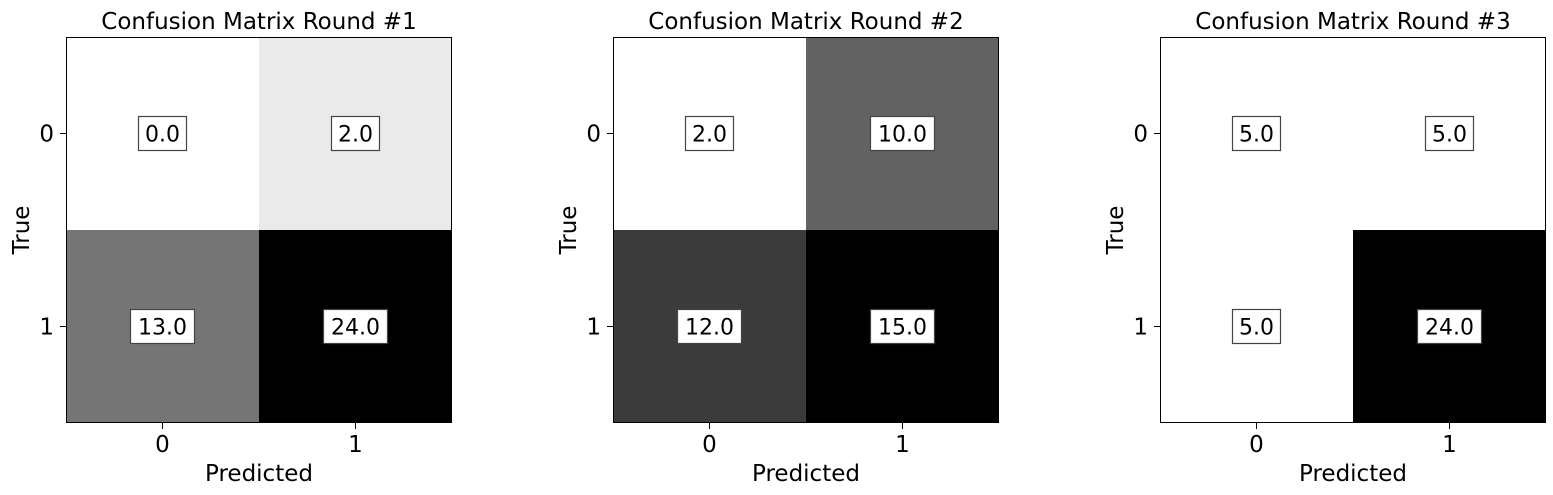  I want to click on cell-value-label: 15.0, so click(902, 328).